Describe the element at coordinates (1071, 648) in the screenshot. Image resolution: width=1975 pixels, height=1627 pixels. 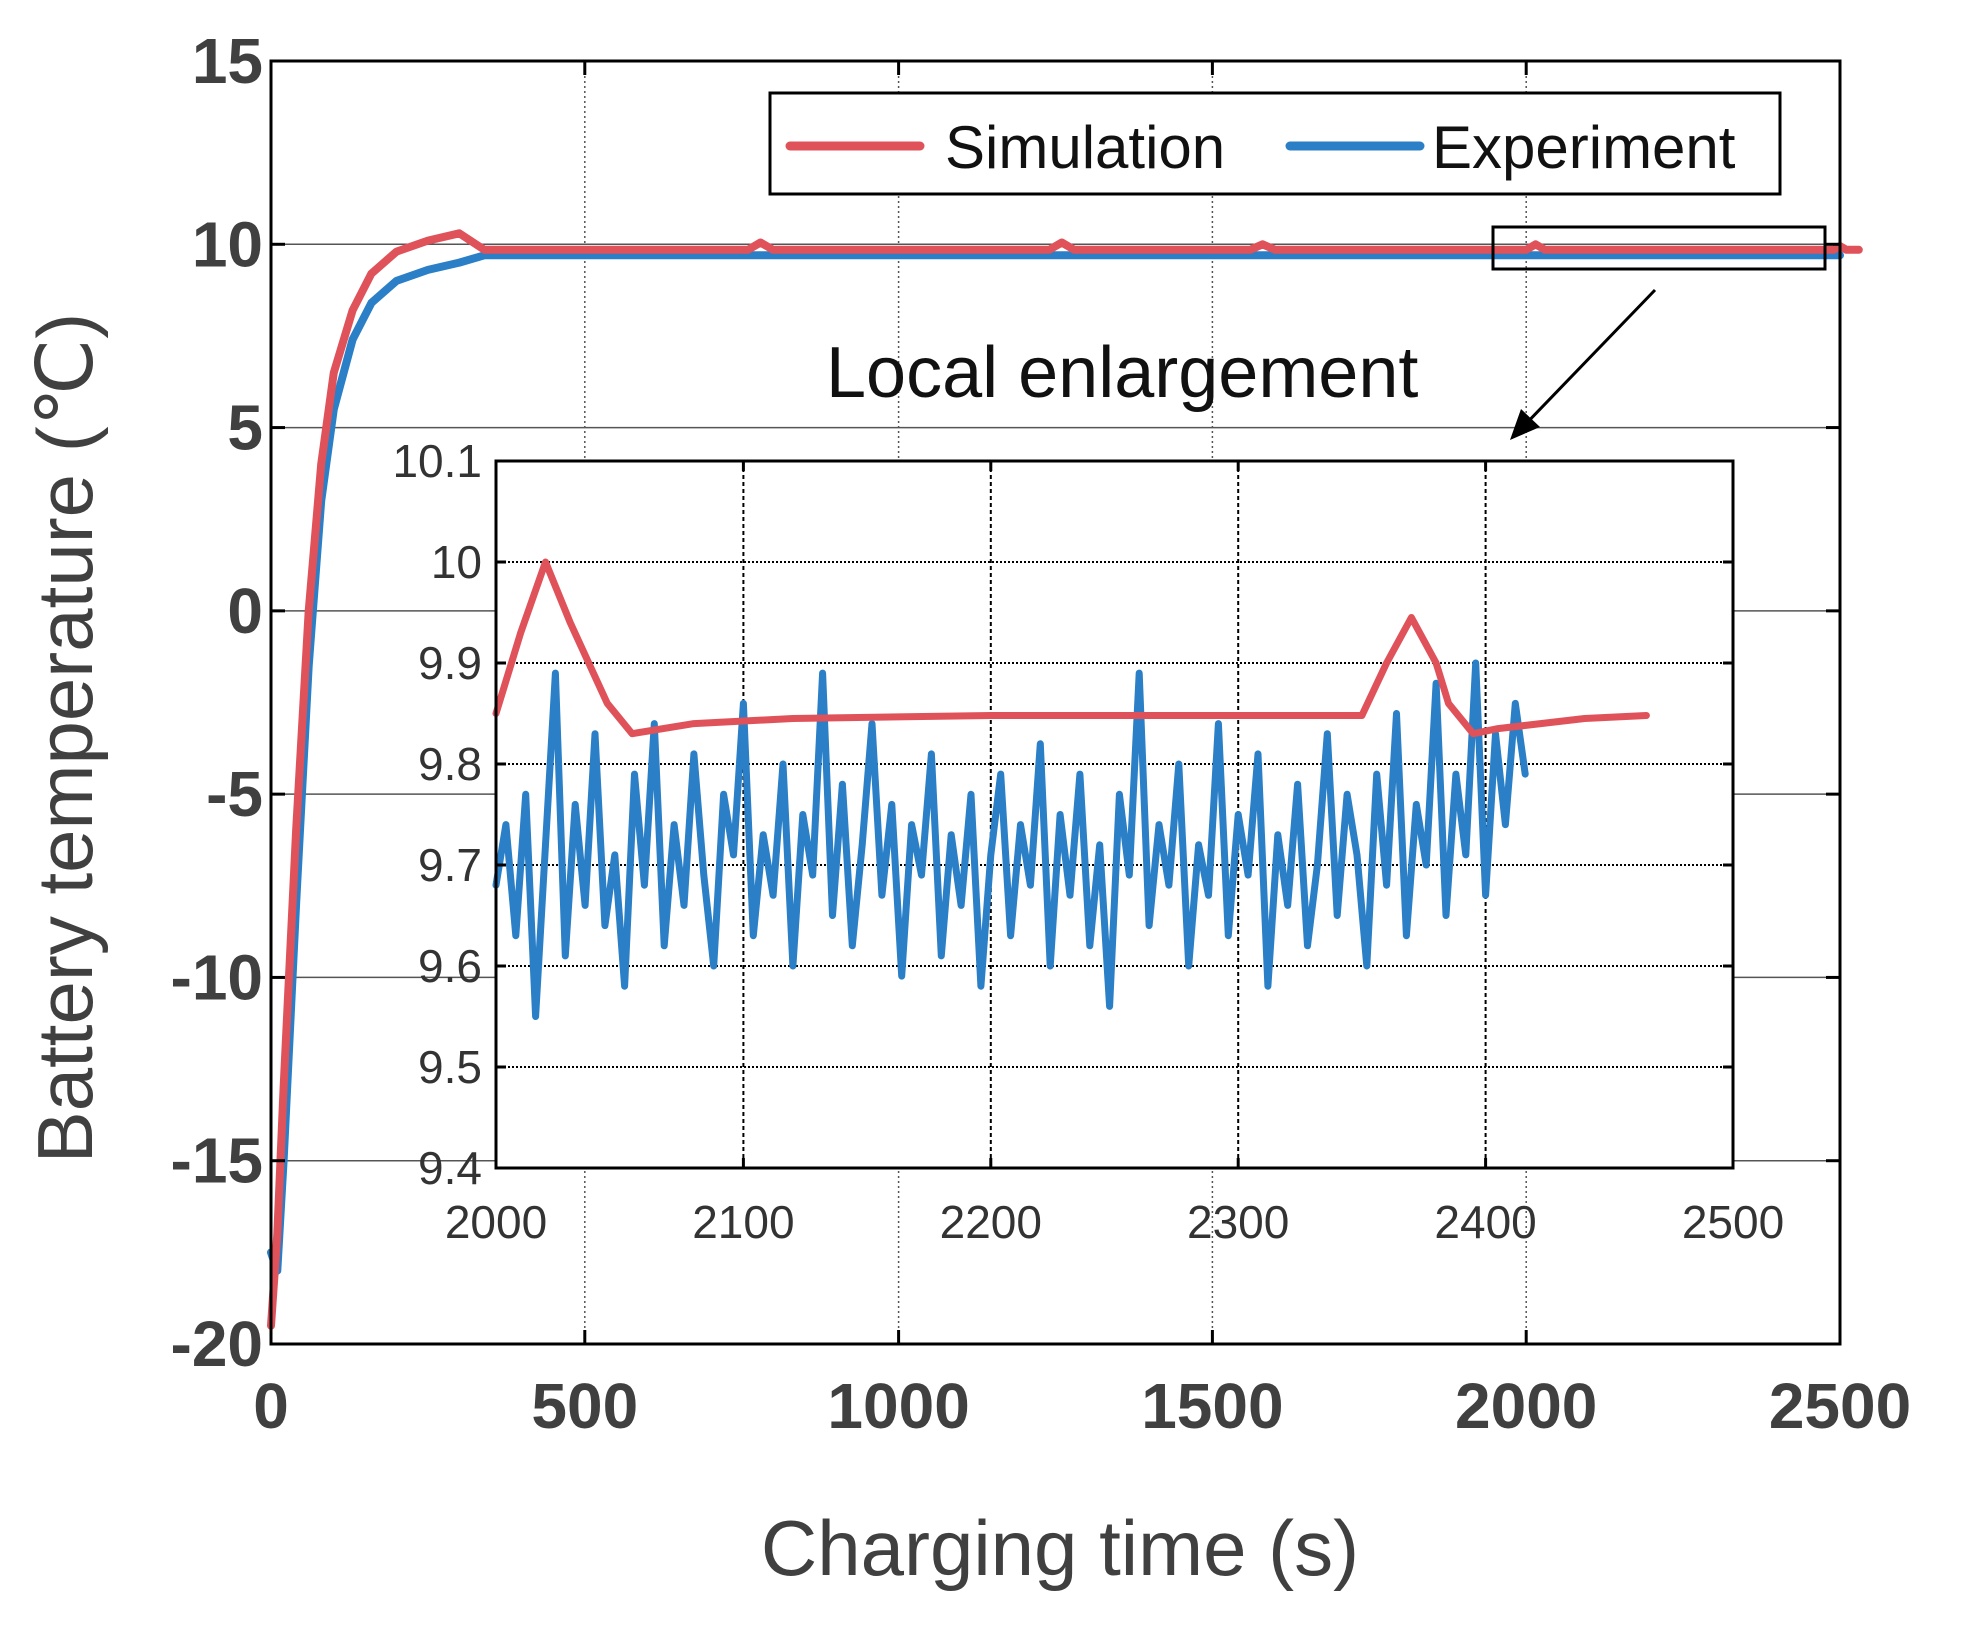
I see `inset-series-simulation` at that location.